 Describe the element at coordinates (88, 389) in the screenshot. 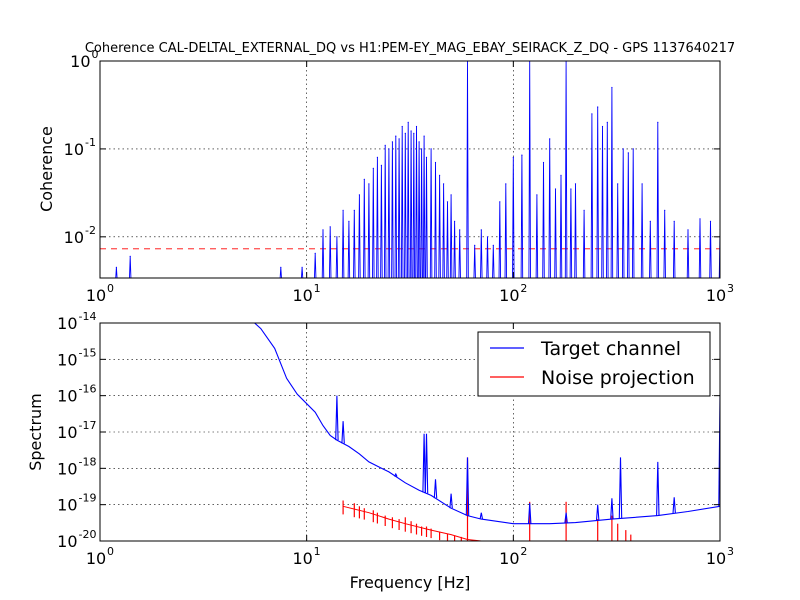

I see `spectrum-y-tick-exponent: -16` at that location.